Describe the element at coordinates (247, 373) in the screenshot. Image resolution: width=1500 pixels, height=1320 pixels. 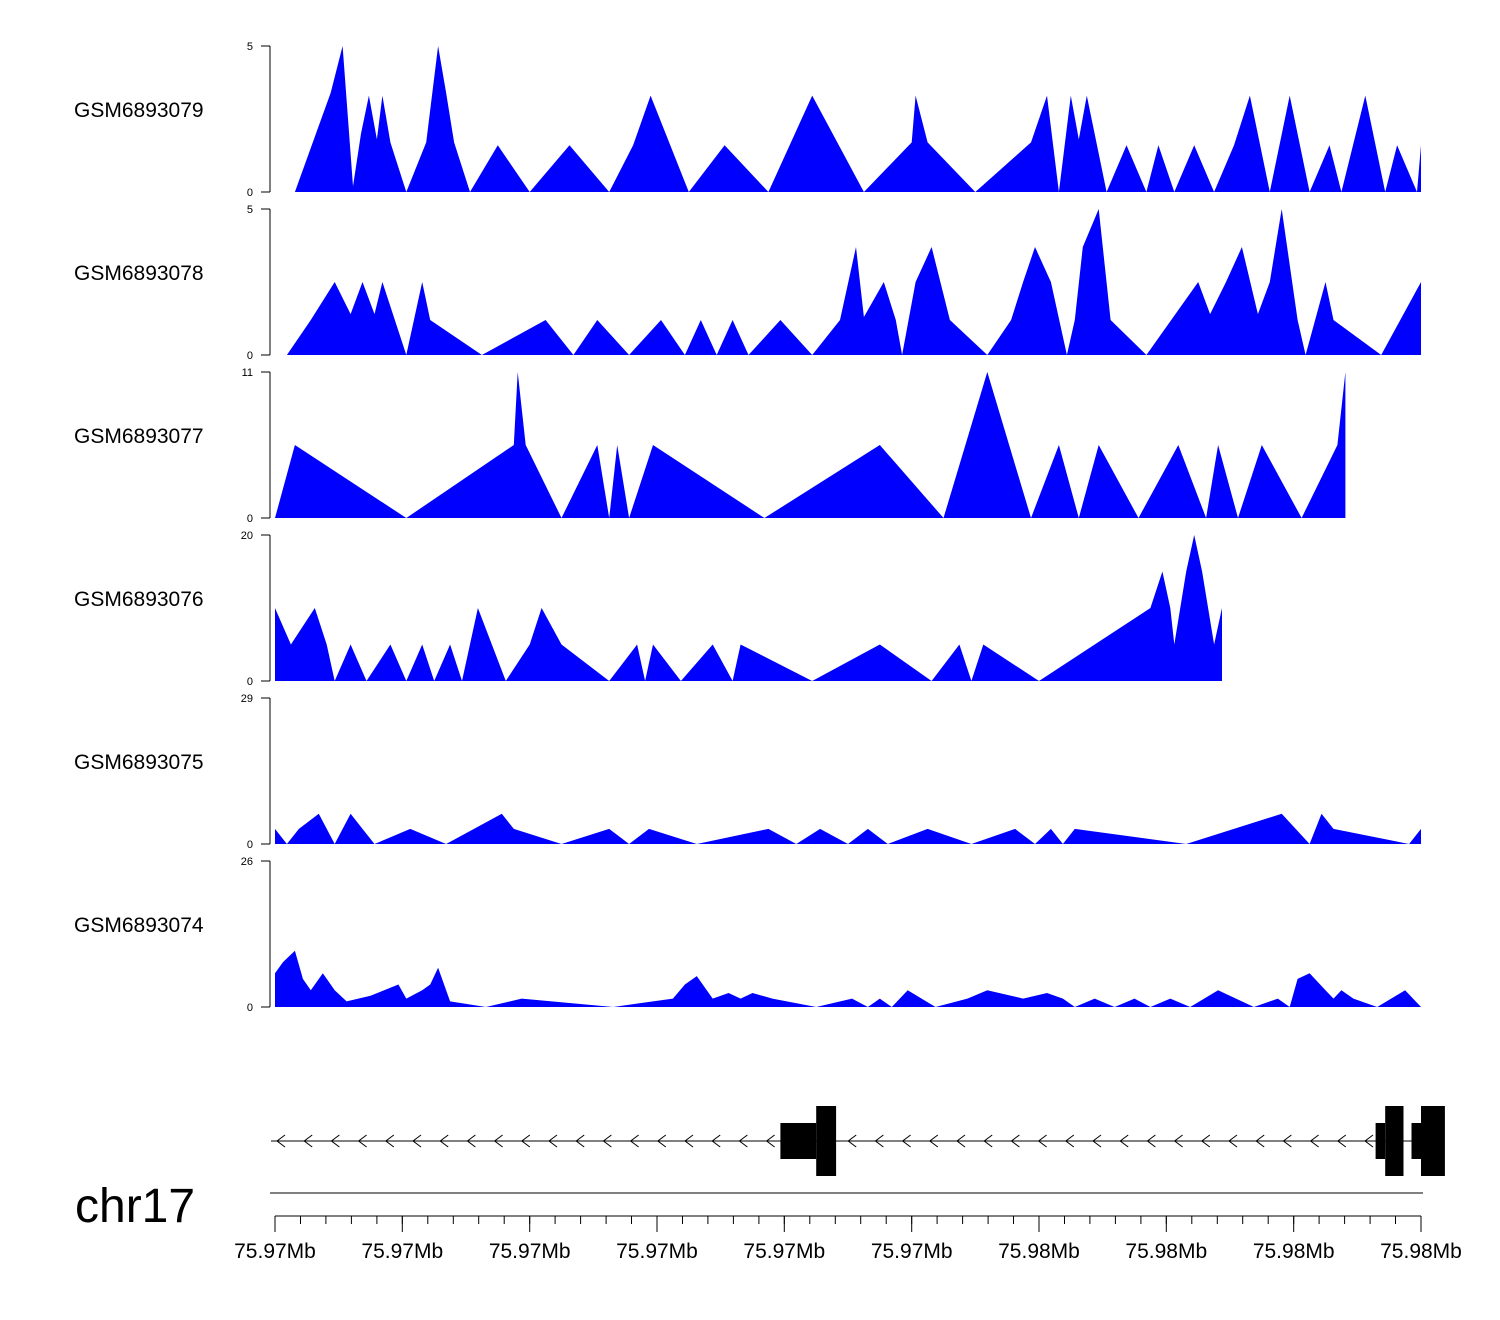
I see `y-tick-label-max: 11` at that location.